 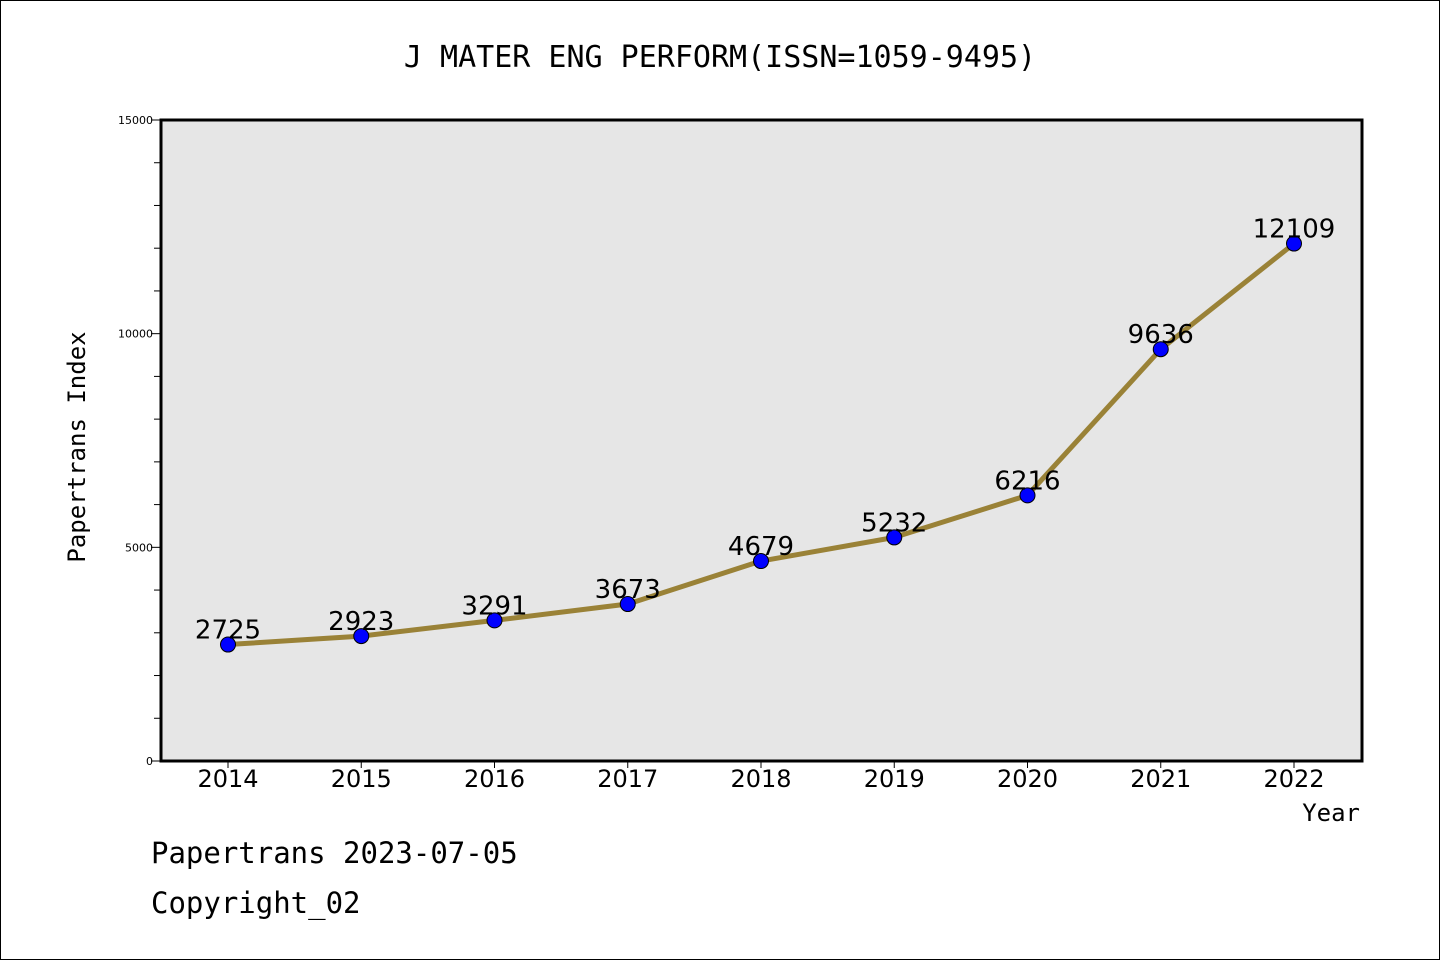 I want to click on data-label: 3673, so click(x=628, y=590).